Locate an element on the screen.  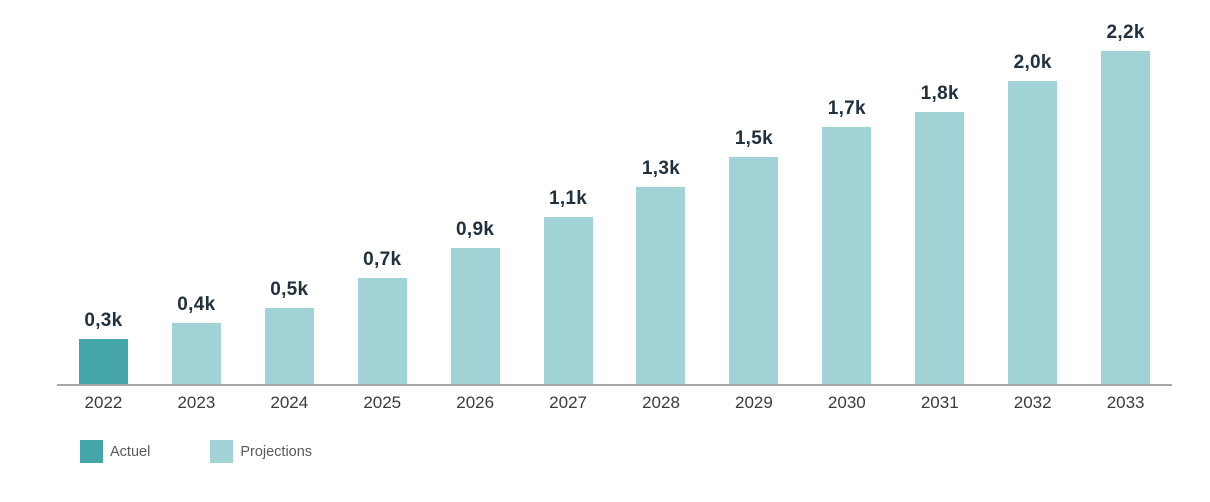
bar-2028 is located at coordinates (661, 285).